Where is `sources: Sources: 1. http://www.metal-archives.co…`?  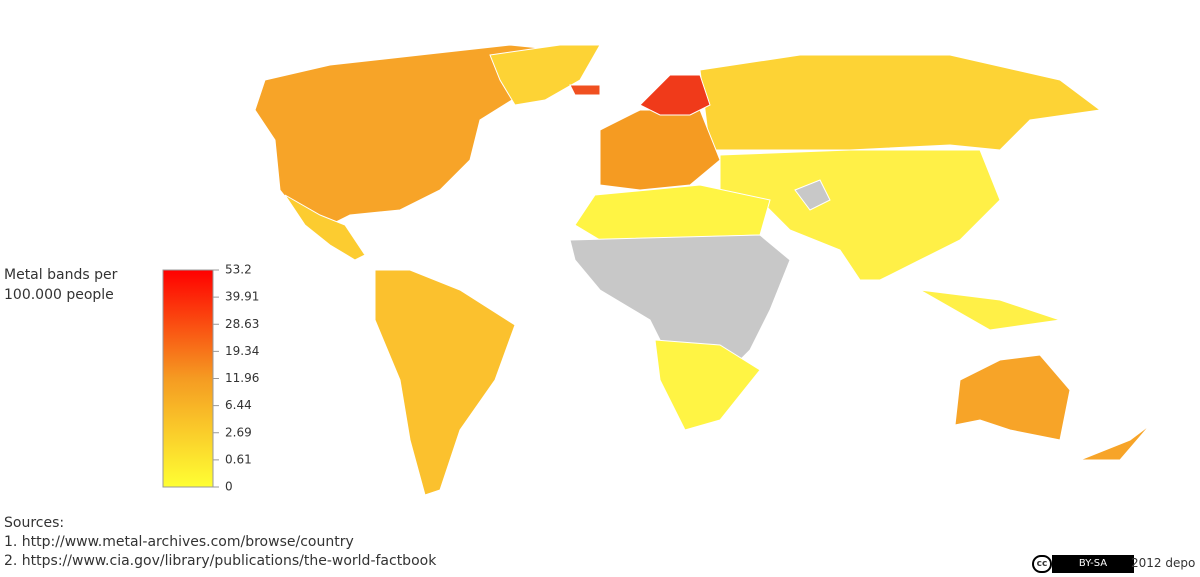 sources: Sources: 1. http://www.metal-archives.co… is located at coordinates (220, 542).